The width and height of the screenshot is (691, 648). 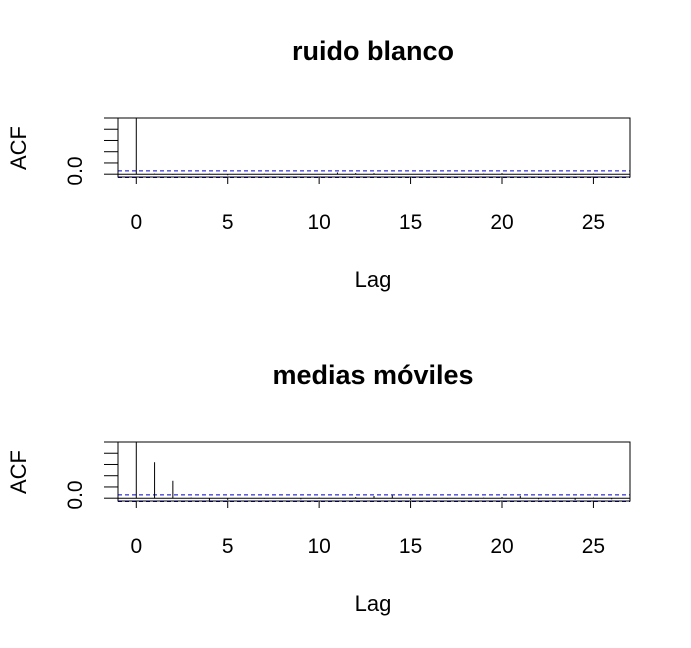 What do you see at coordinates (372, 375) in the screenshot?
I see `chart-title: medias móviles` at bounding box center [372, 375].